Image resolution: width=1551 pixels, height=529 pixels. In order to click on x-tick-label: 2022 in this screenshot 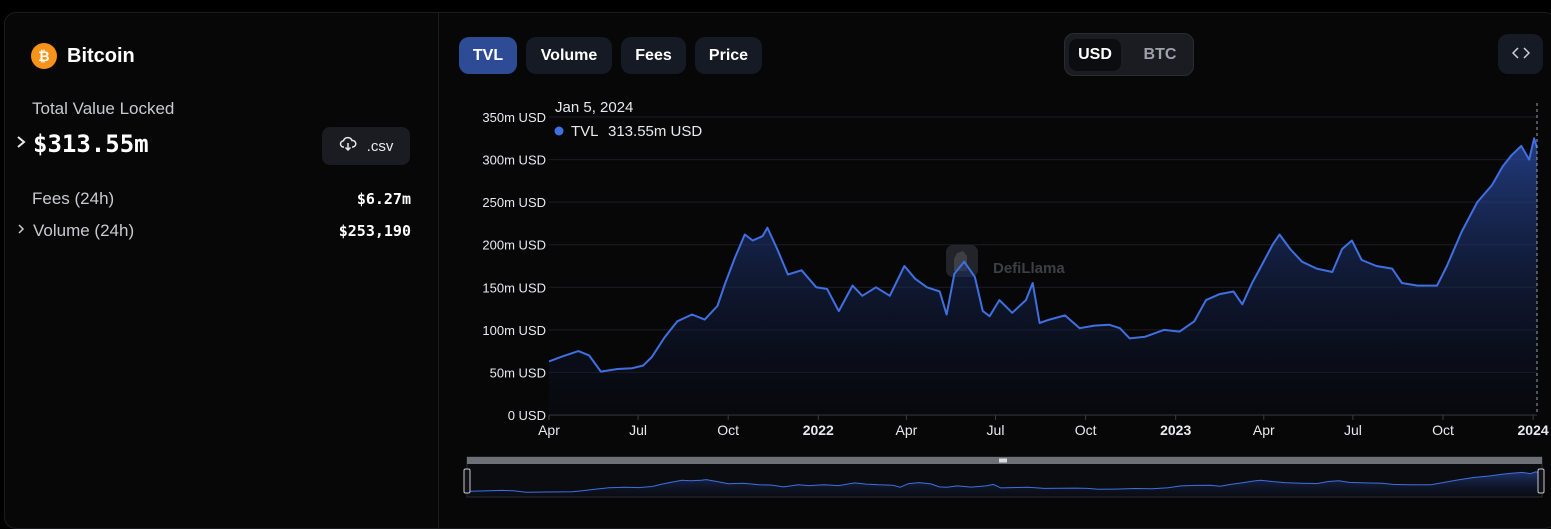, I will do `click(818, 430)`.